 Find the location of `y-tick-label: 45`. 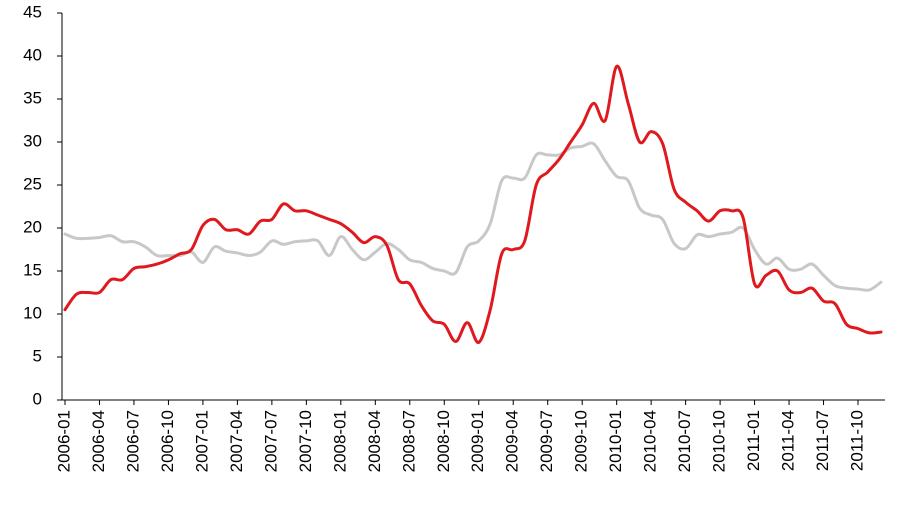

y-tick-label: 45 is located at coordinates (32, 11).